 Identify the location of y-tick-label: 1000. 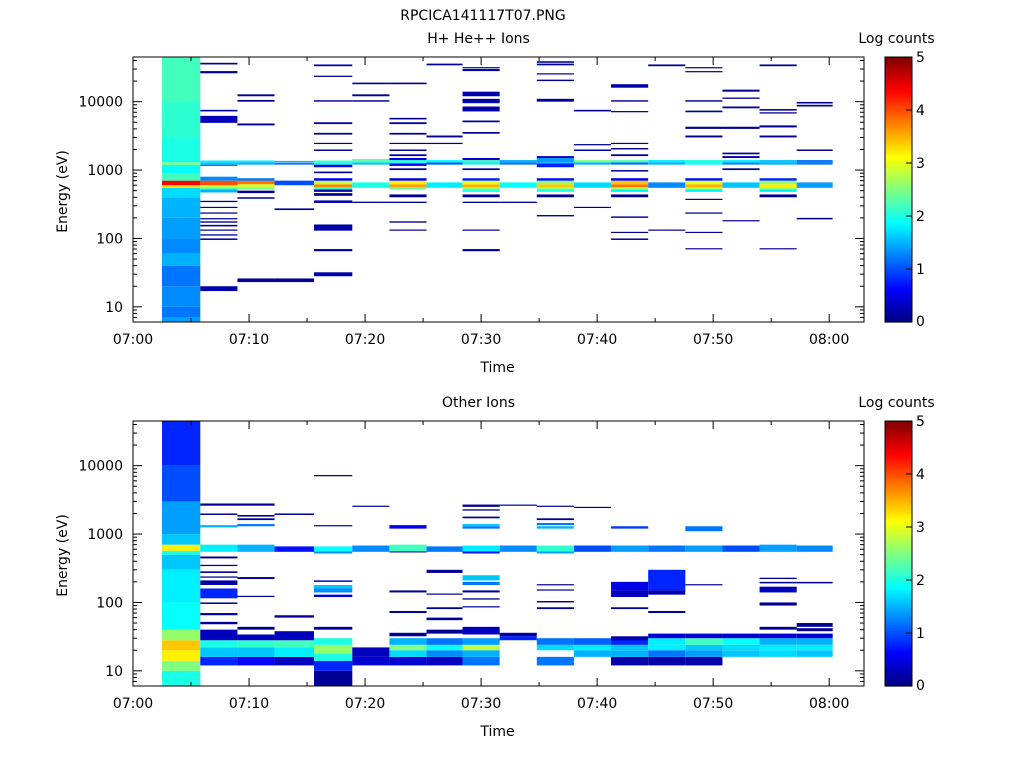
(105, 535).